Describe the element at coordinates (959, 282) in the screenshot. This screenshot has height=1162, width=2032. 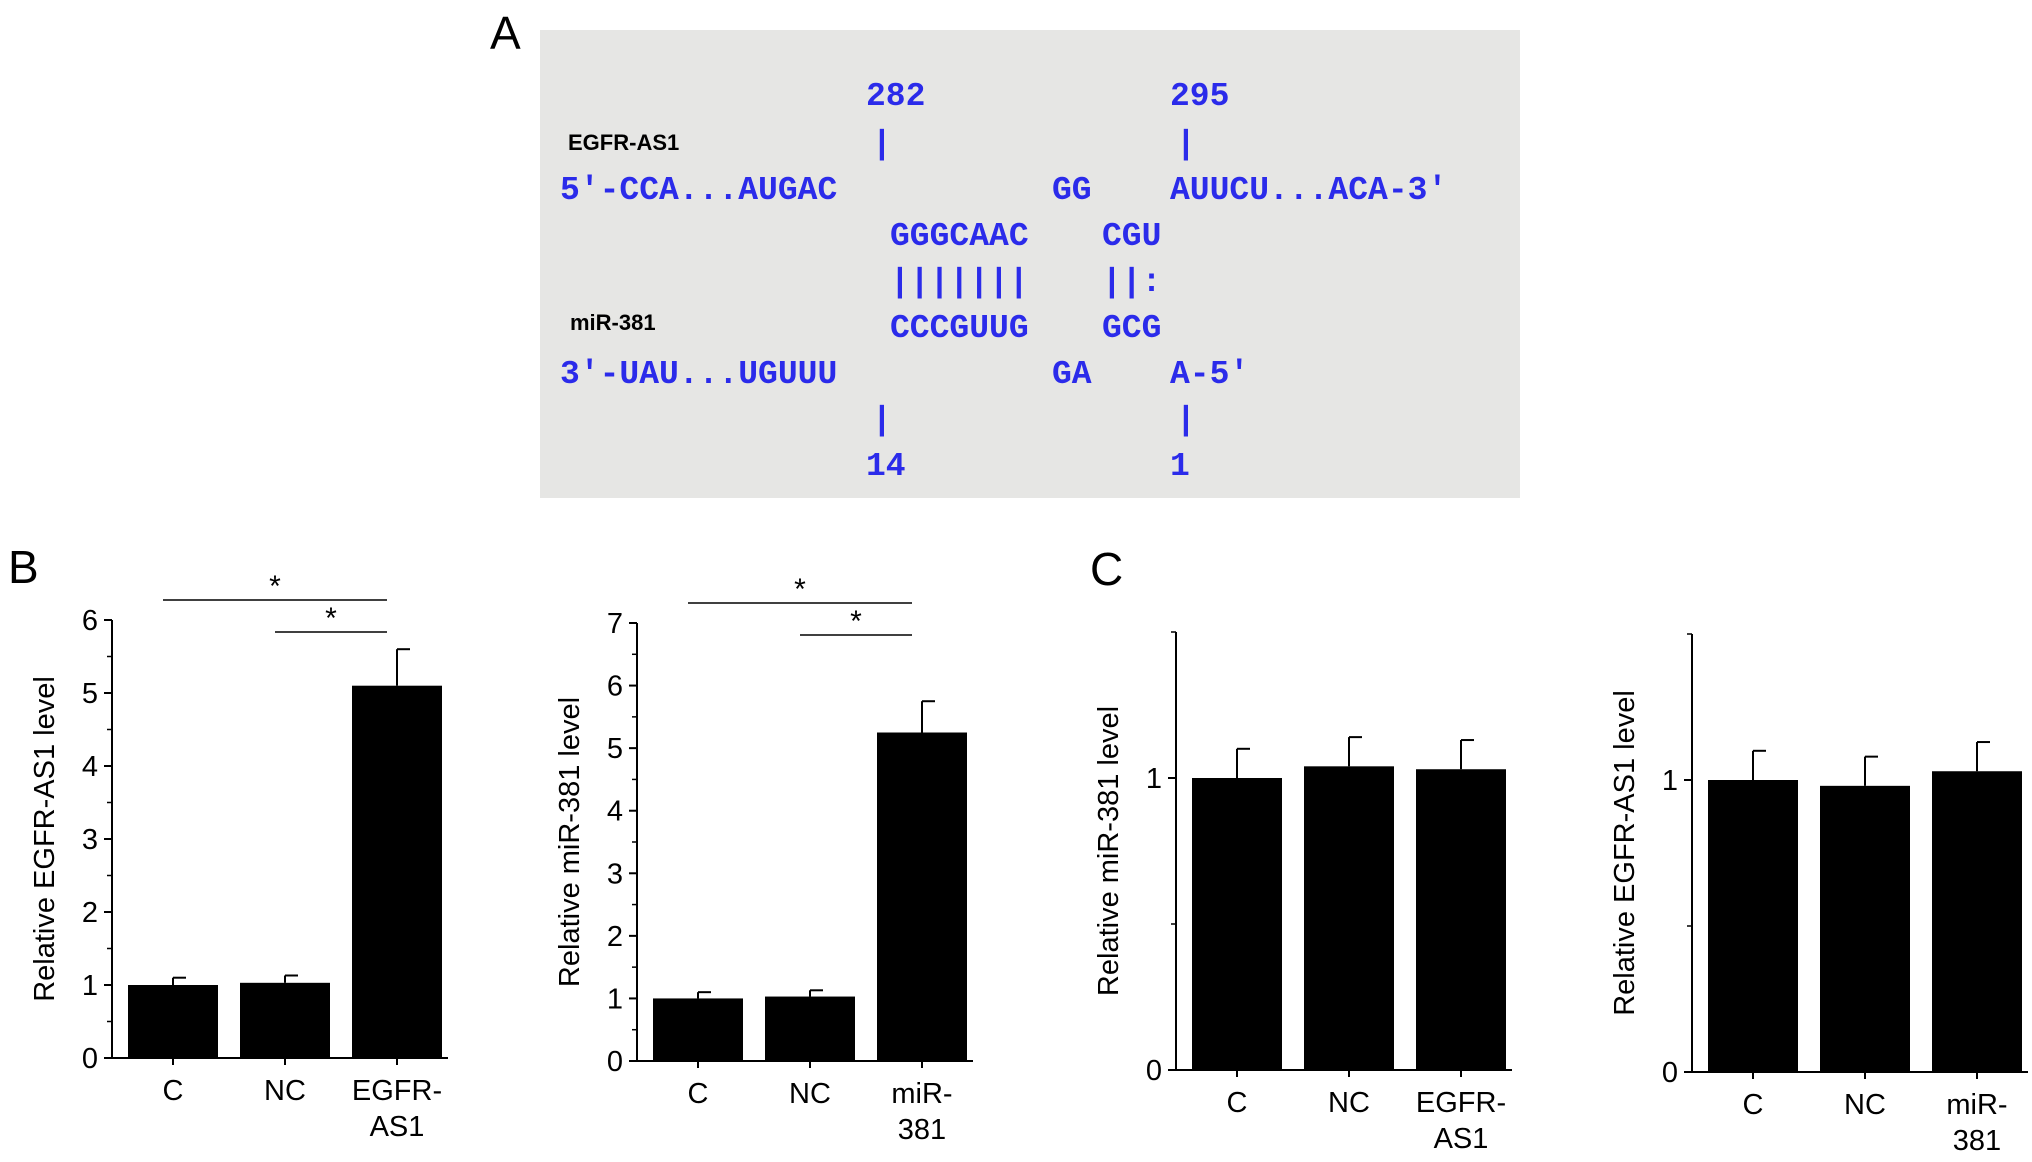
I see `base-pair-bonds-1: |||||||` at that location.